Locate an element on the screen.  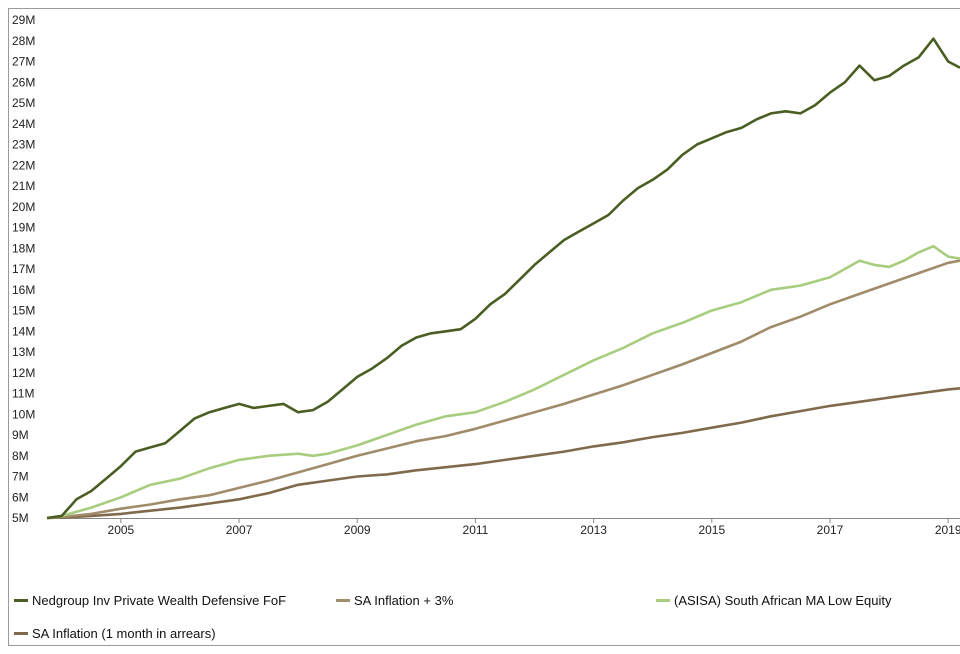
y-tick-label: 5M is located at coordinates (20, 518).